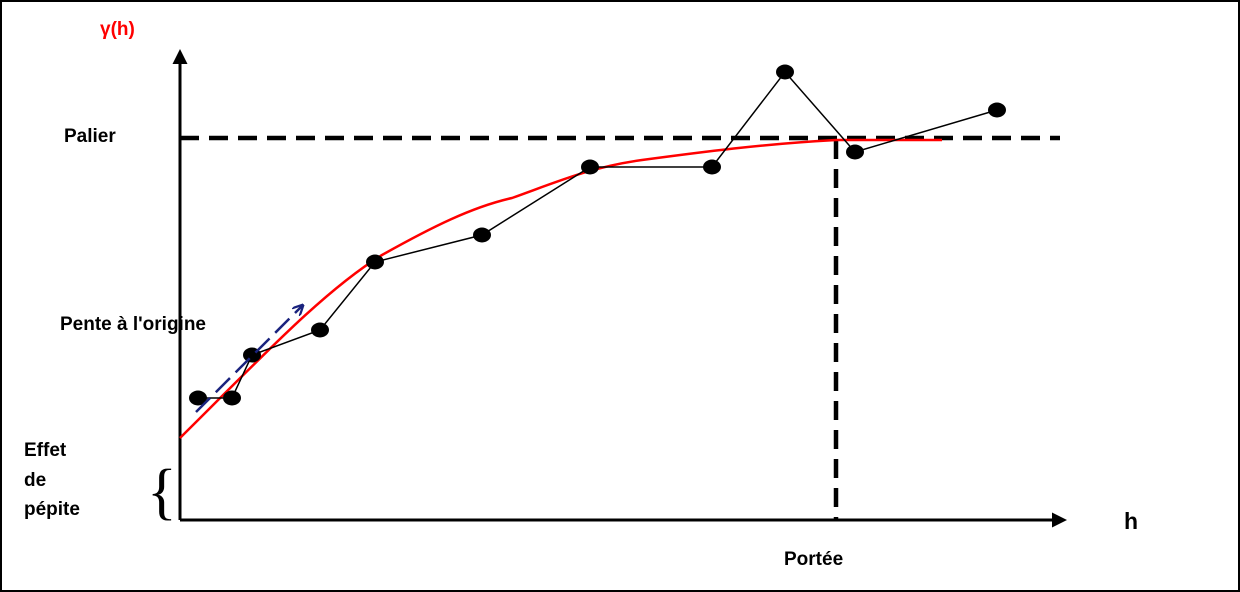 The width and height of the screenshot is (1240, 592). I want to click on slope-arrow, so click(248, 359).